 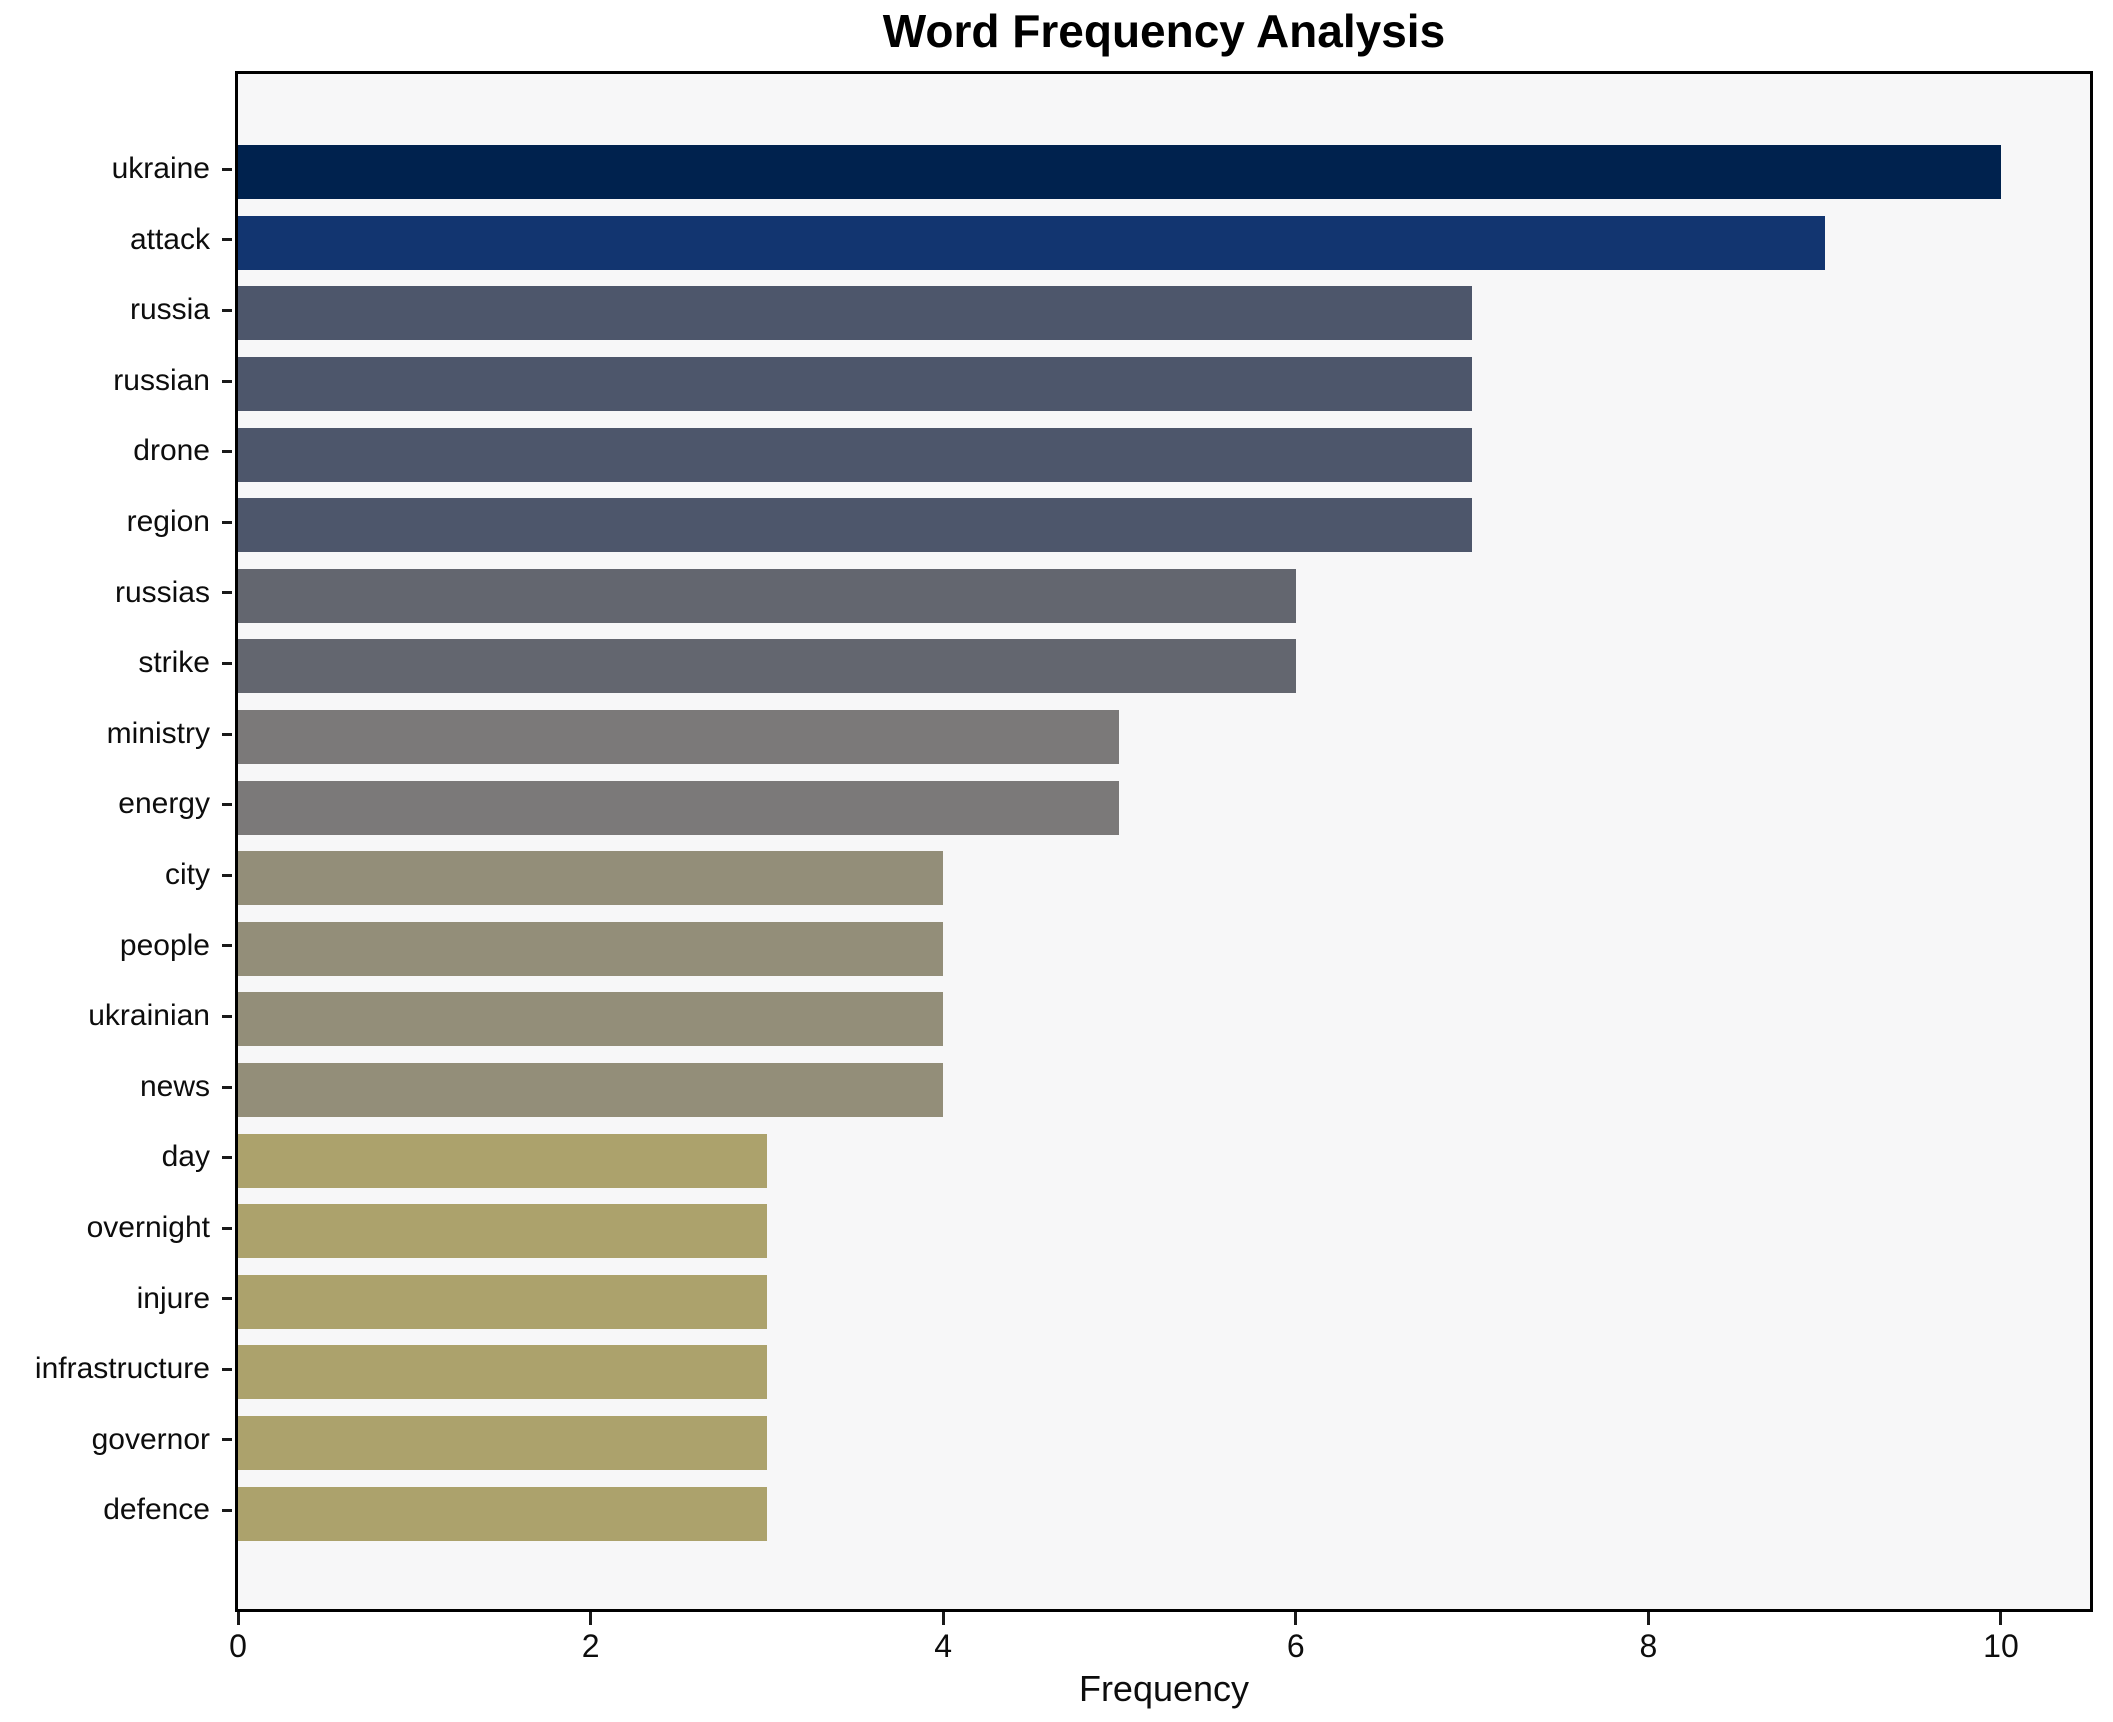 I want to click on y-label-row: news, so click(x=117, y=1087).